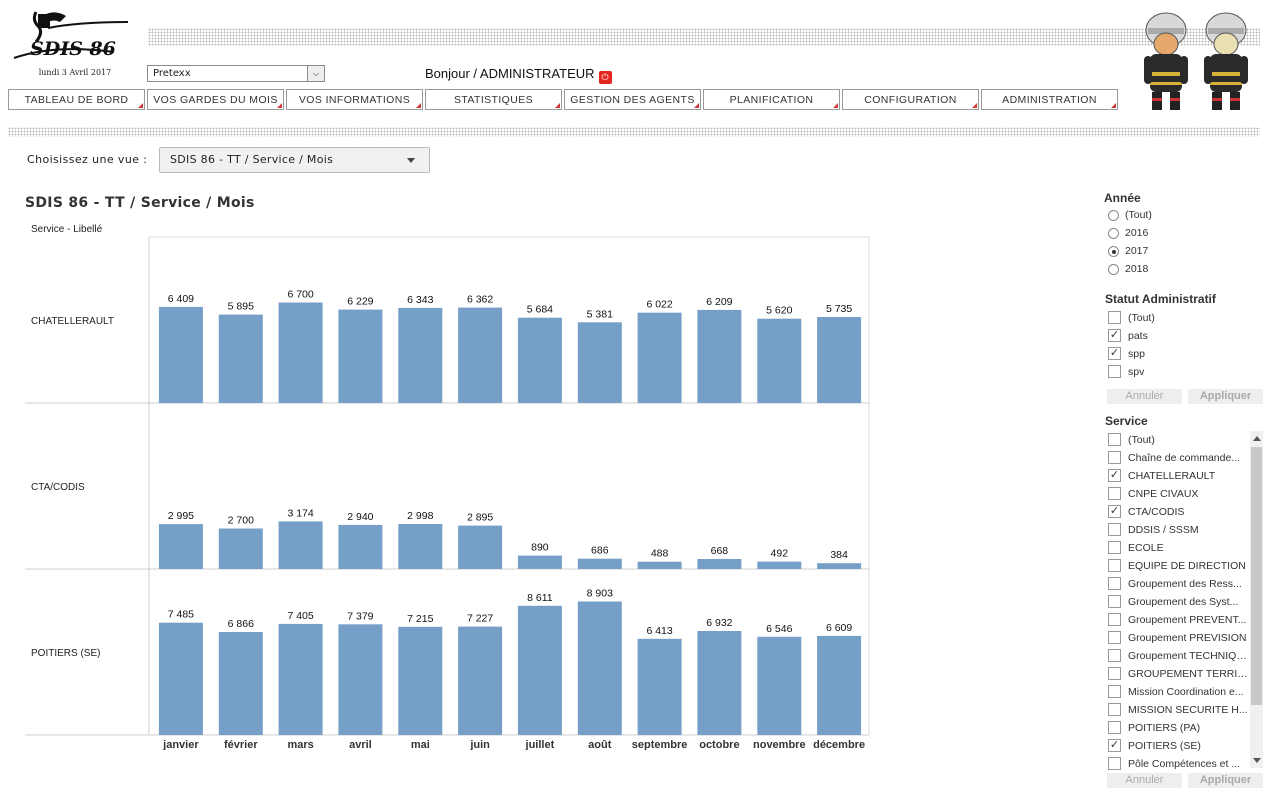 This screenshot has width=1268, height=793. Describe the element at coordinates (1178, 657) in the screenshot. I see `service-option-12: Groupement TECHNIQUE` at that location.